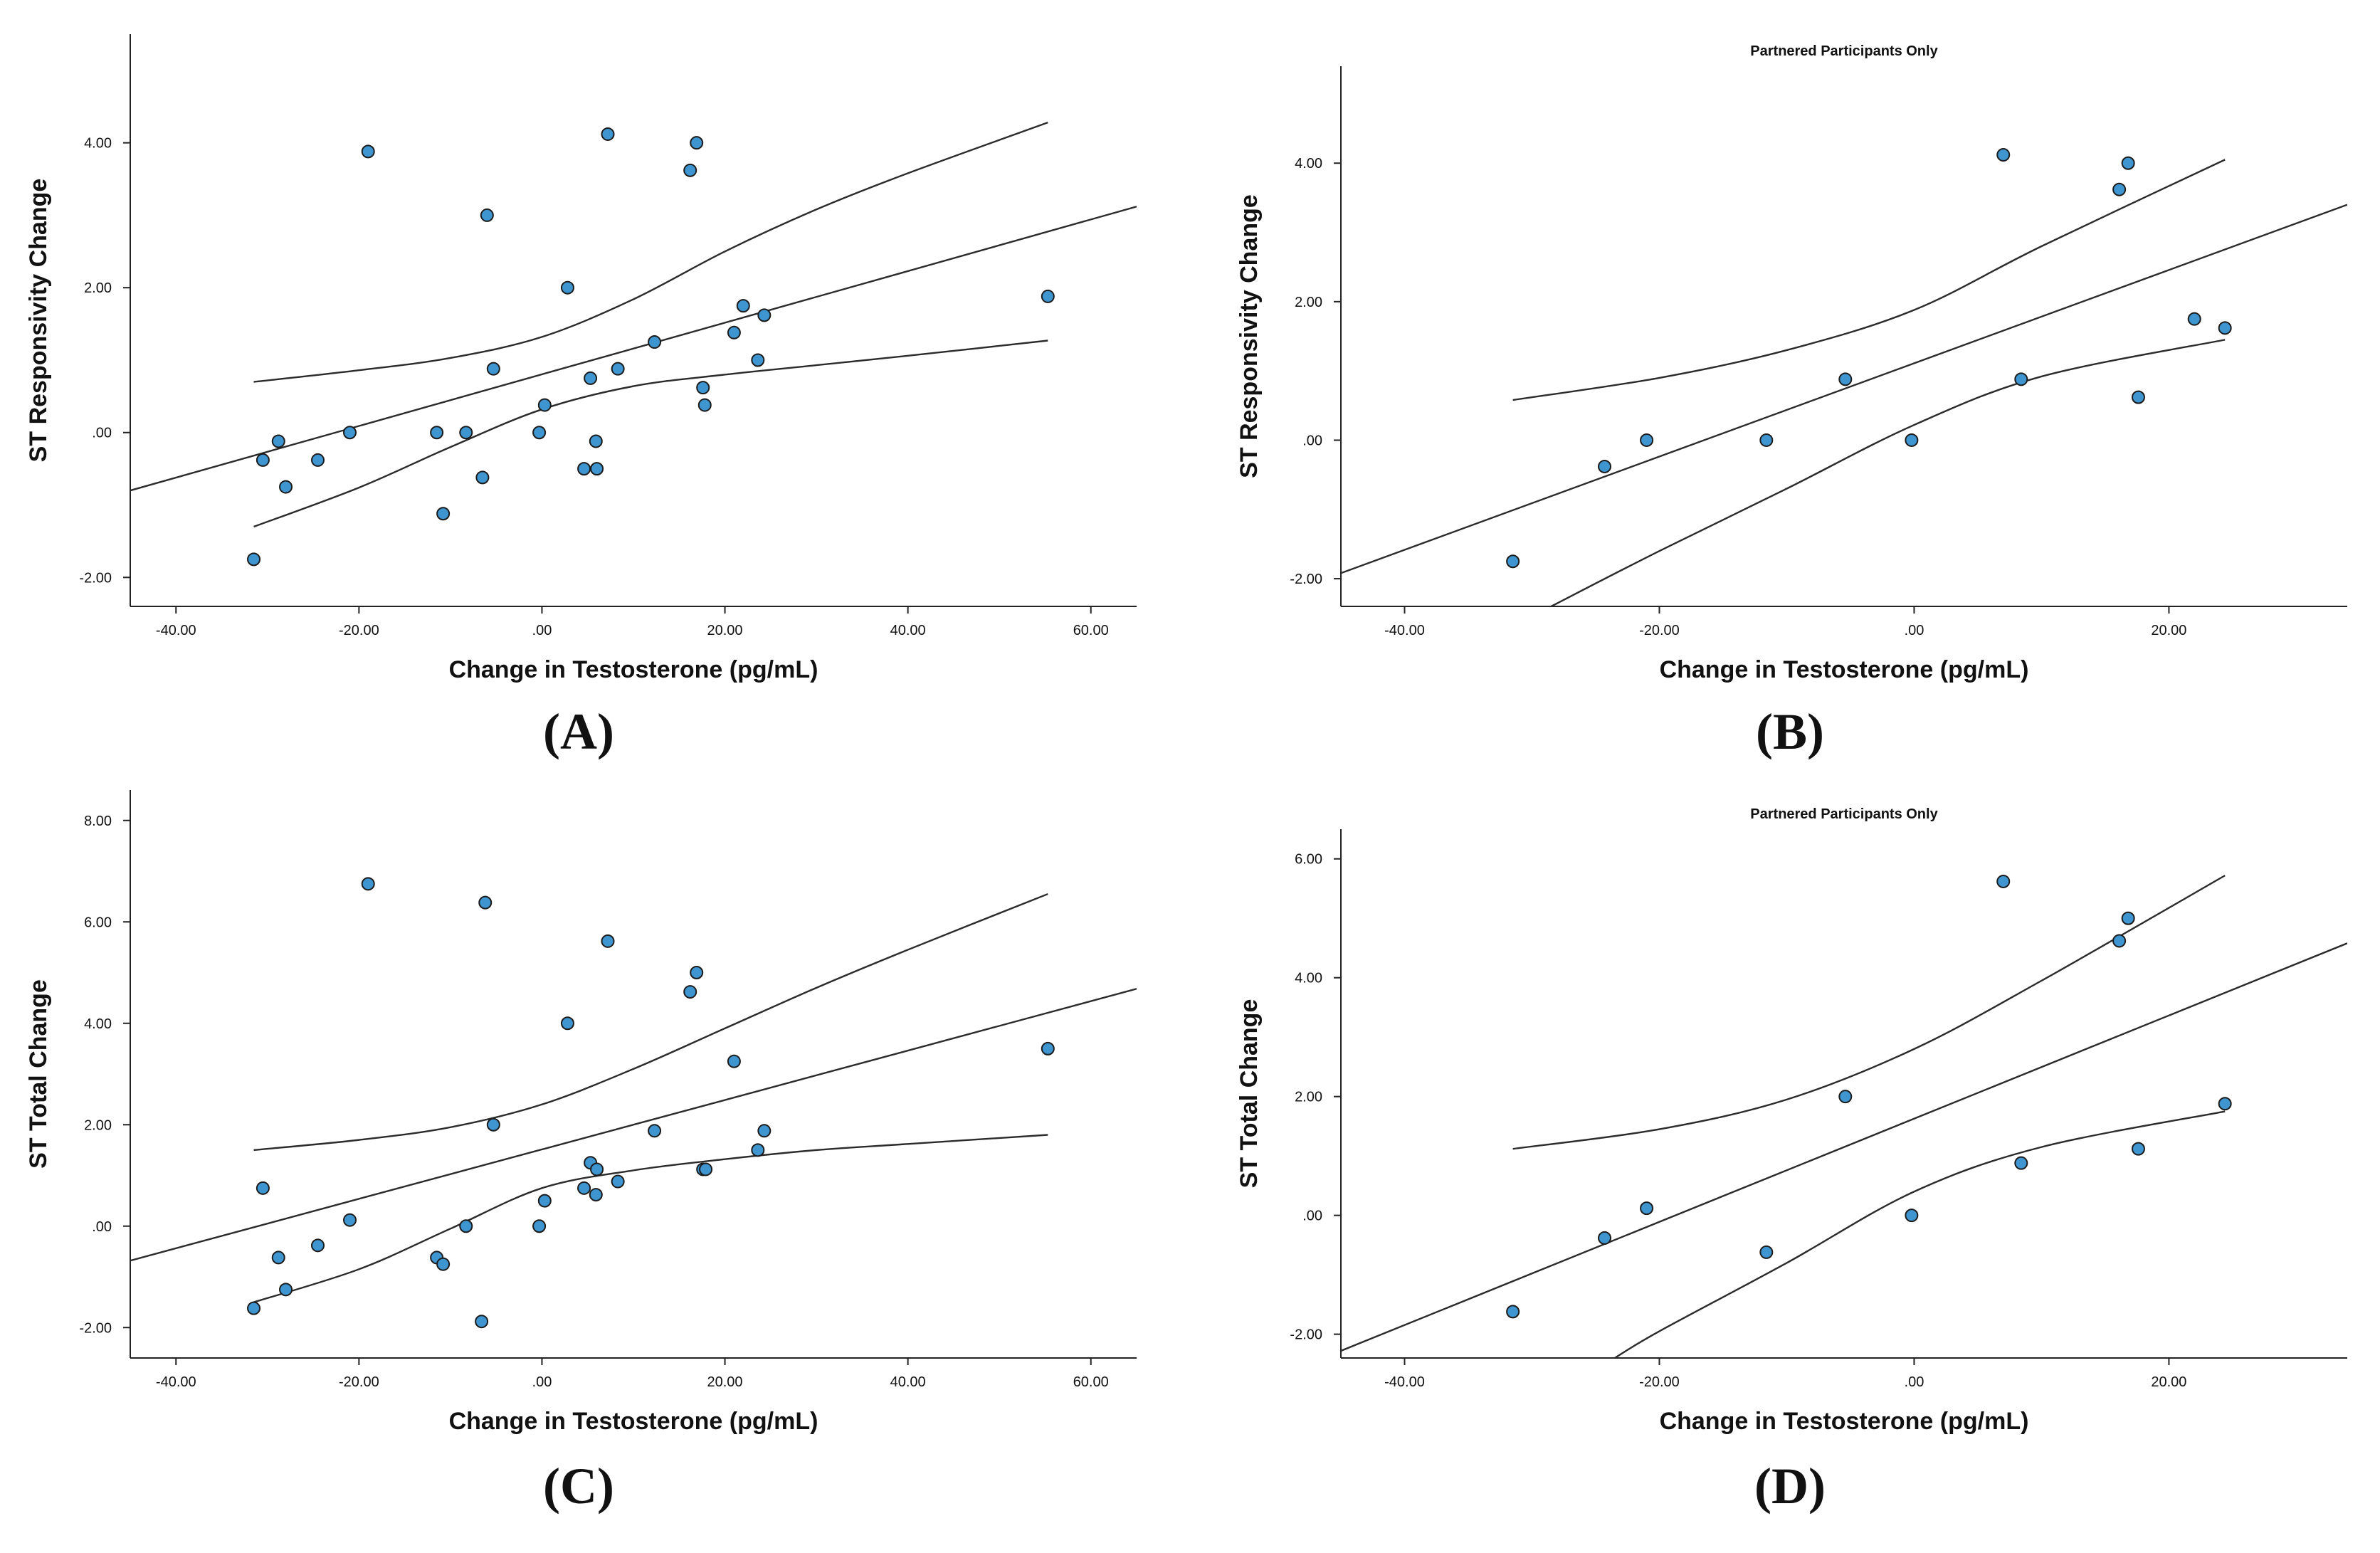  I want to click on x-tick-label: 40.00, so click(908, 630).